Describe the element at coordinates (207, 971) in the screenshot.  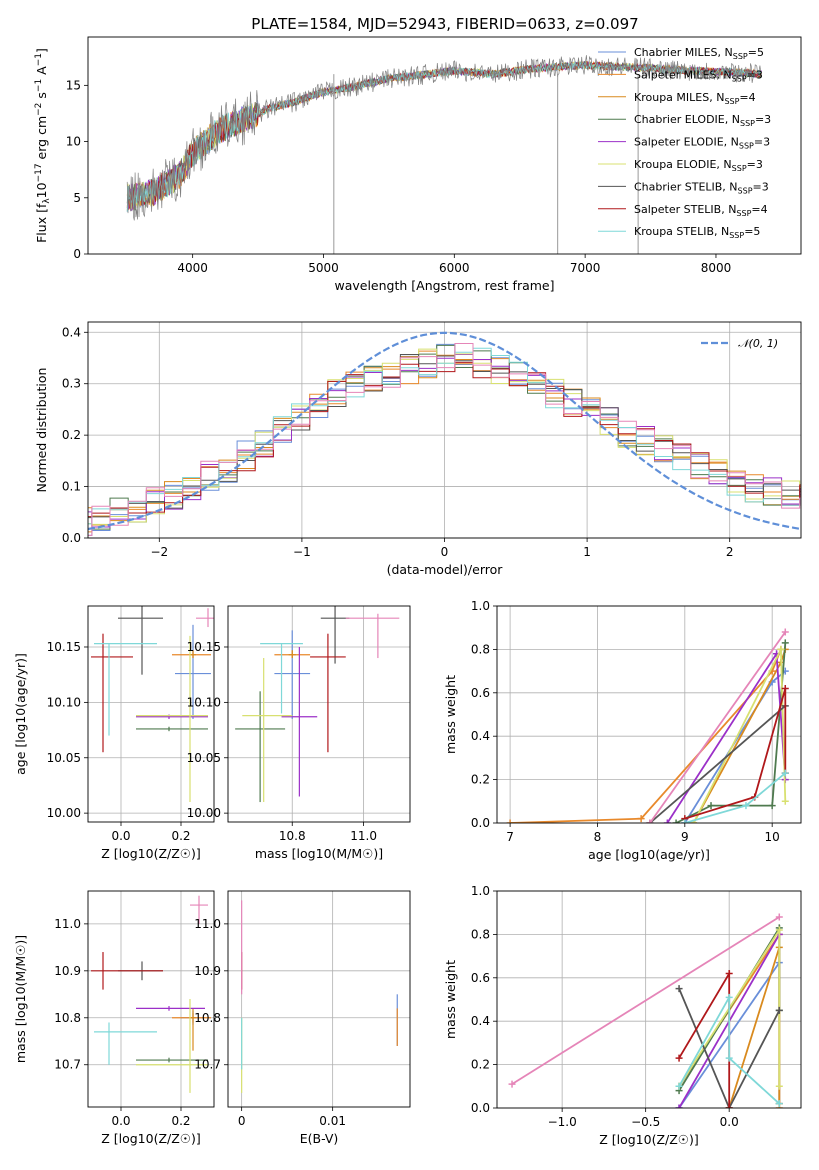
I see `y-tick-label: 10.9` at that location.